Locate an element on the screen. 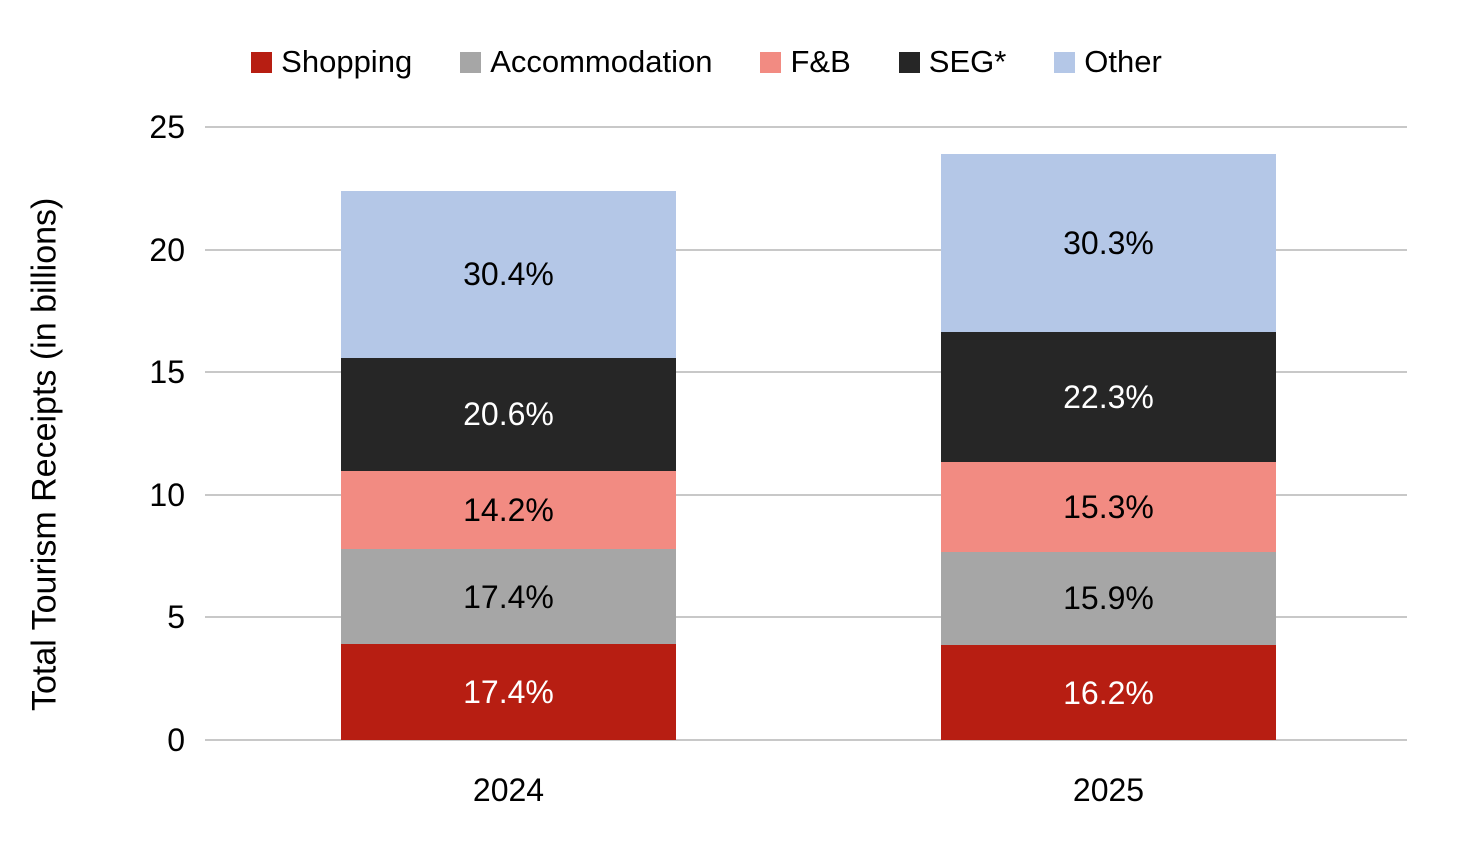  y-tick-label: 20 is located at coordinates (167, 249).